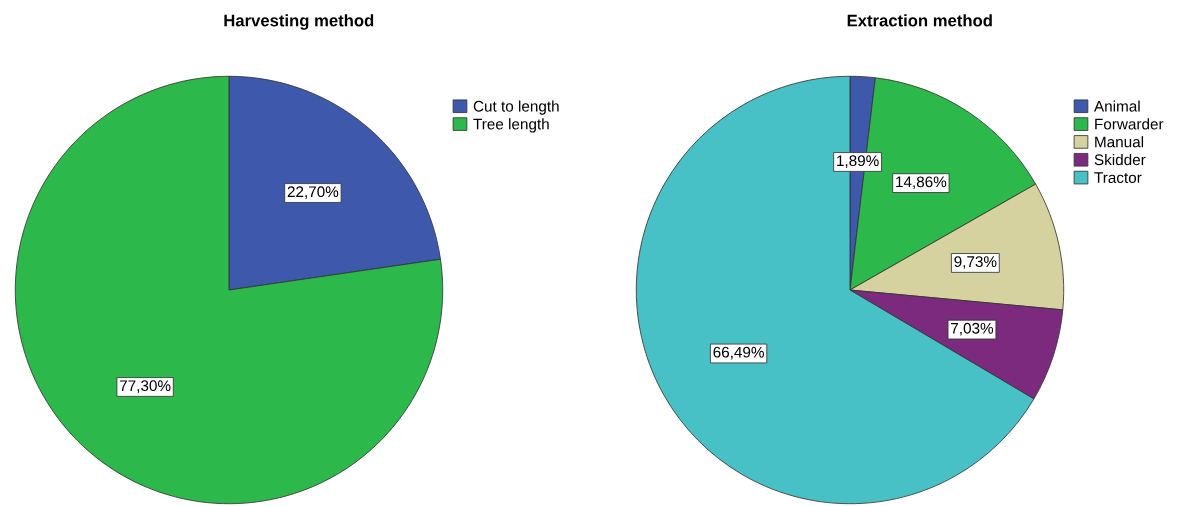 Image resolution: width=1178 pixels, height=506 pixels. What do you see at coordinates (313, 192) in the screenshot?
I see `data-label: 22,70%` at bounding box center [313, 192].